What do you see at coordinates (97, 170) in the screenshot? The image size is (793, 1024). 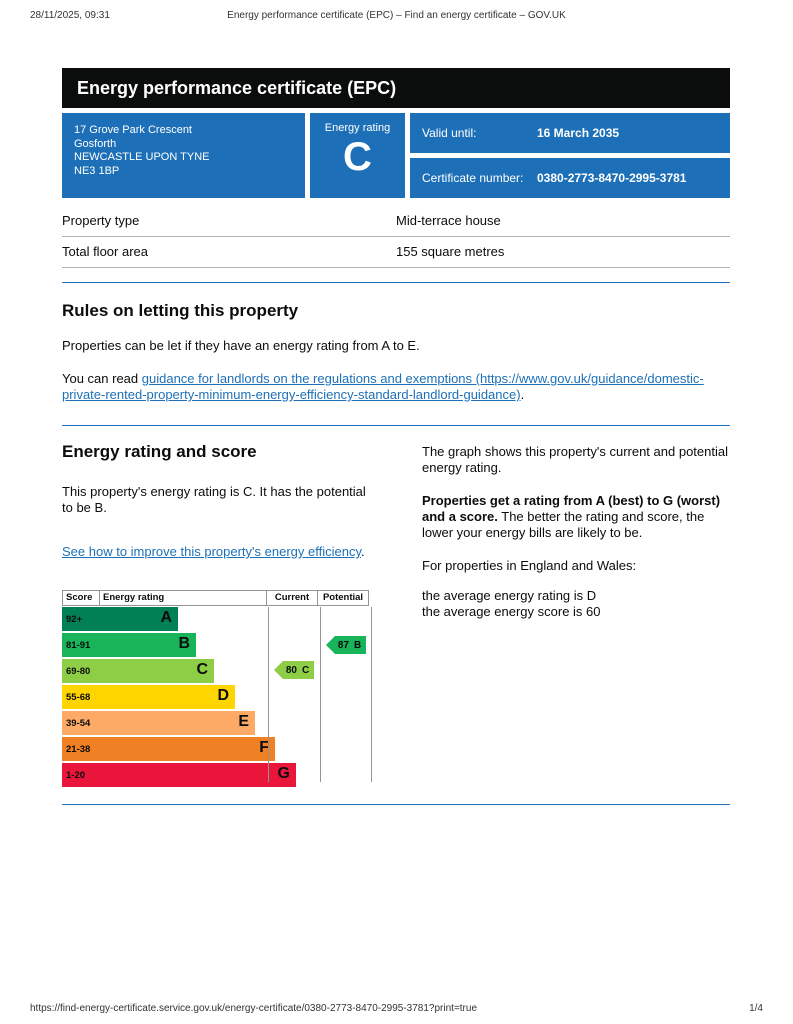 I see `address-line: NE3 1BP` at bounding box center [97, 170].